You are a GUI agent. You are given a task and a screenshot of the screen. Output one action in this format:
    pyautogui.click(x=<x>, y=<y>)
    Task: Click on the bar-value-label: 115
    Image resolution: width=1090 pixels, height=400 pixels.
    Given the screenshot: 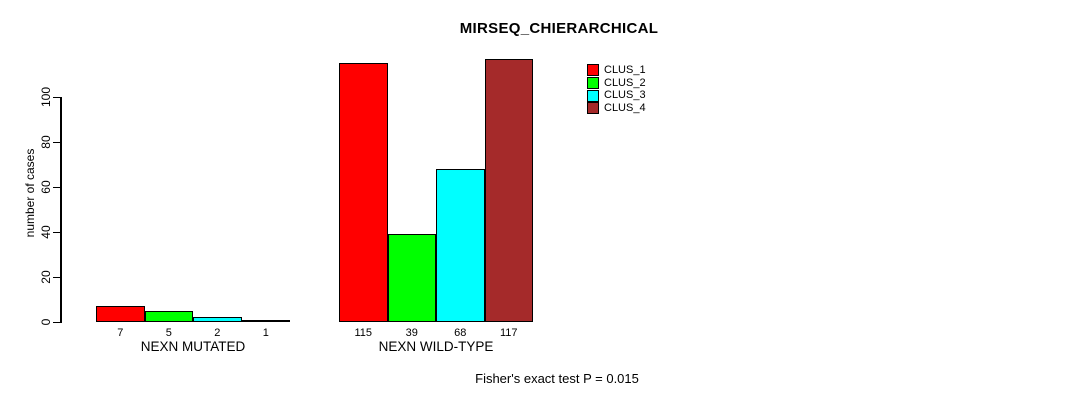 What is the action you would take?
    pyautogui.click(x=363, y=333)
    